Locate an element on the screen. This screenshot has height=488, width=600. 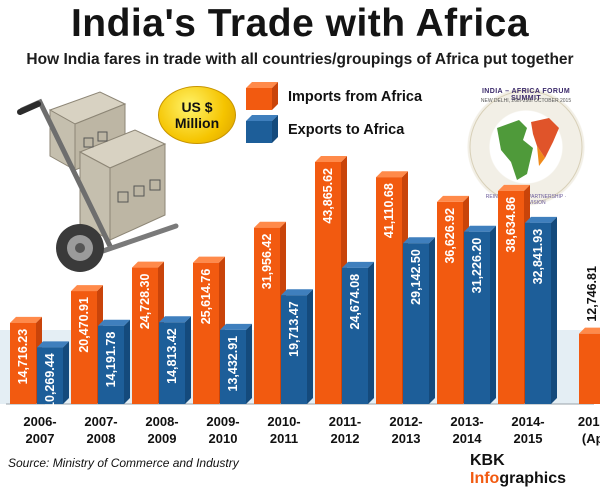
tick-label-3: 2009- is located at coordinates (222, 421).